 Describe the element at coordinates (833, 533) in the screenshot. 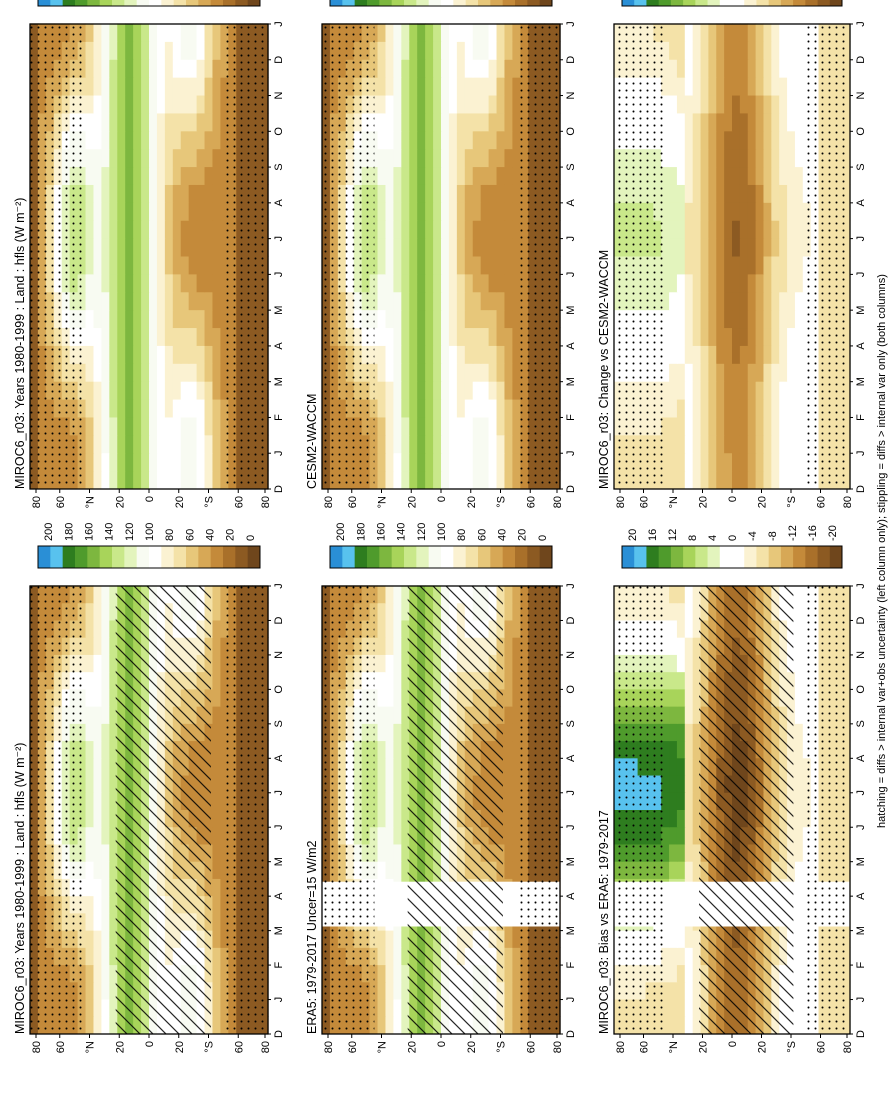

I see `colorbar-tick-label: -20` at that location.